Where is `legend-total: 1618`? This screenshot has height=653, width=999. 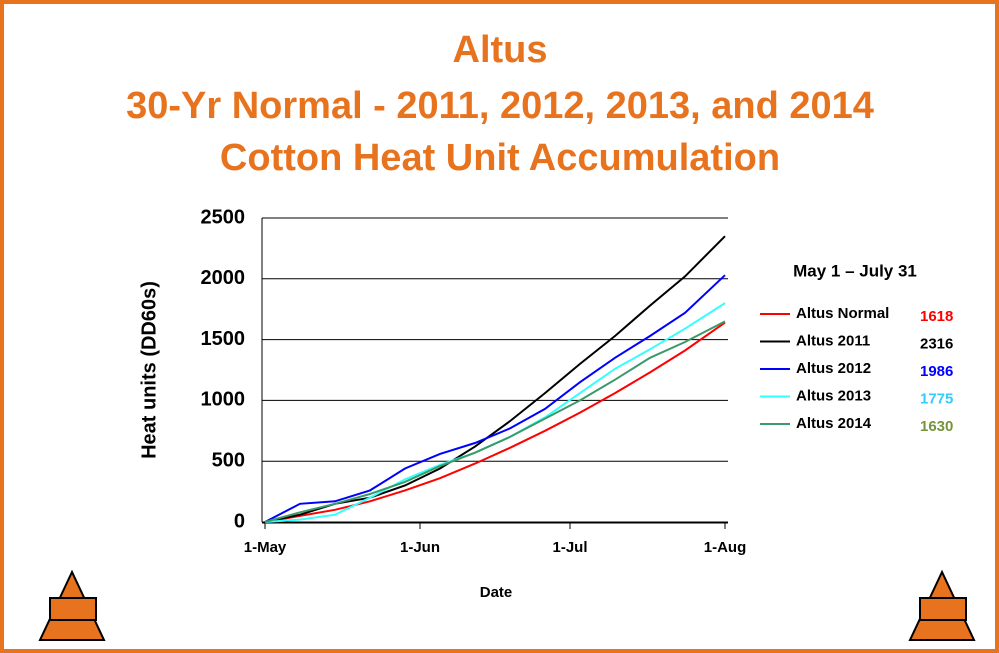
legend-total: 1618 is located at coordinates (936, 316).